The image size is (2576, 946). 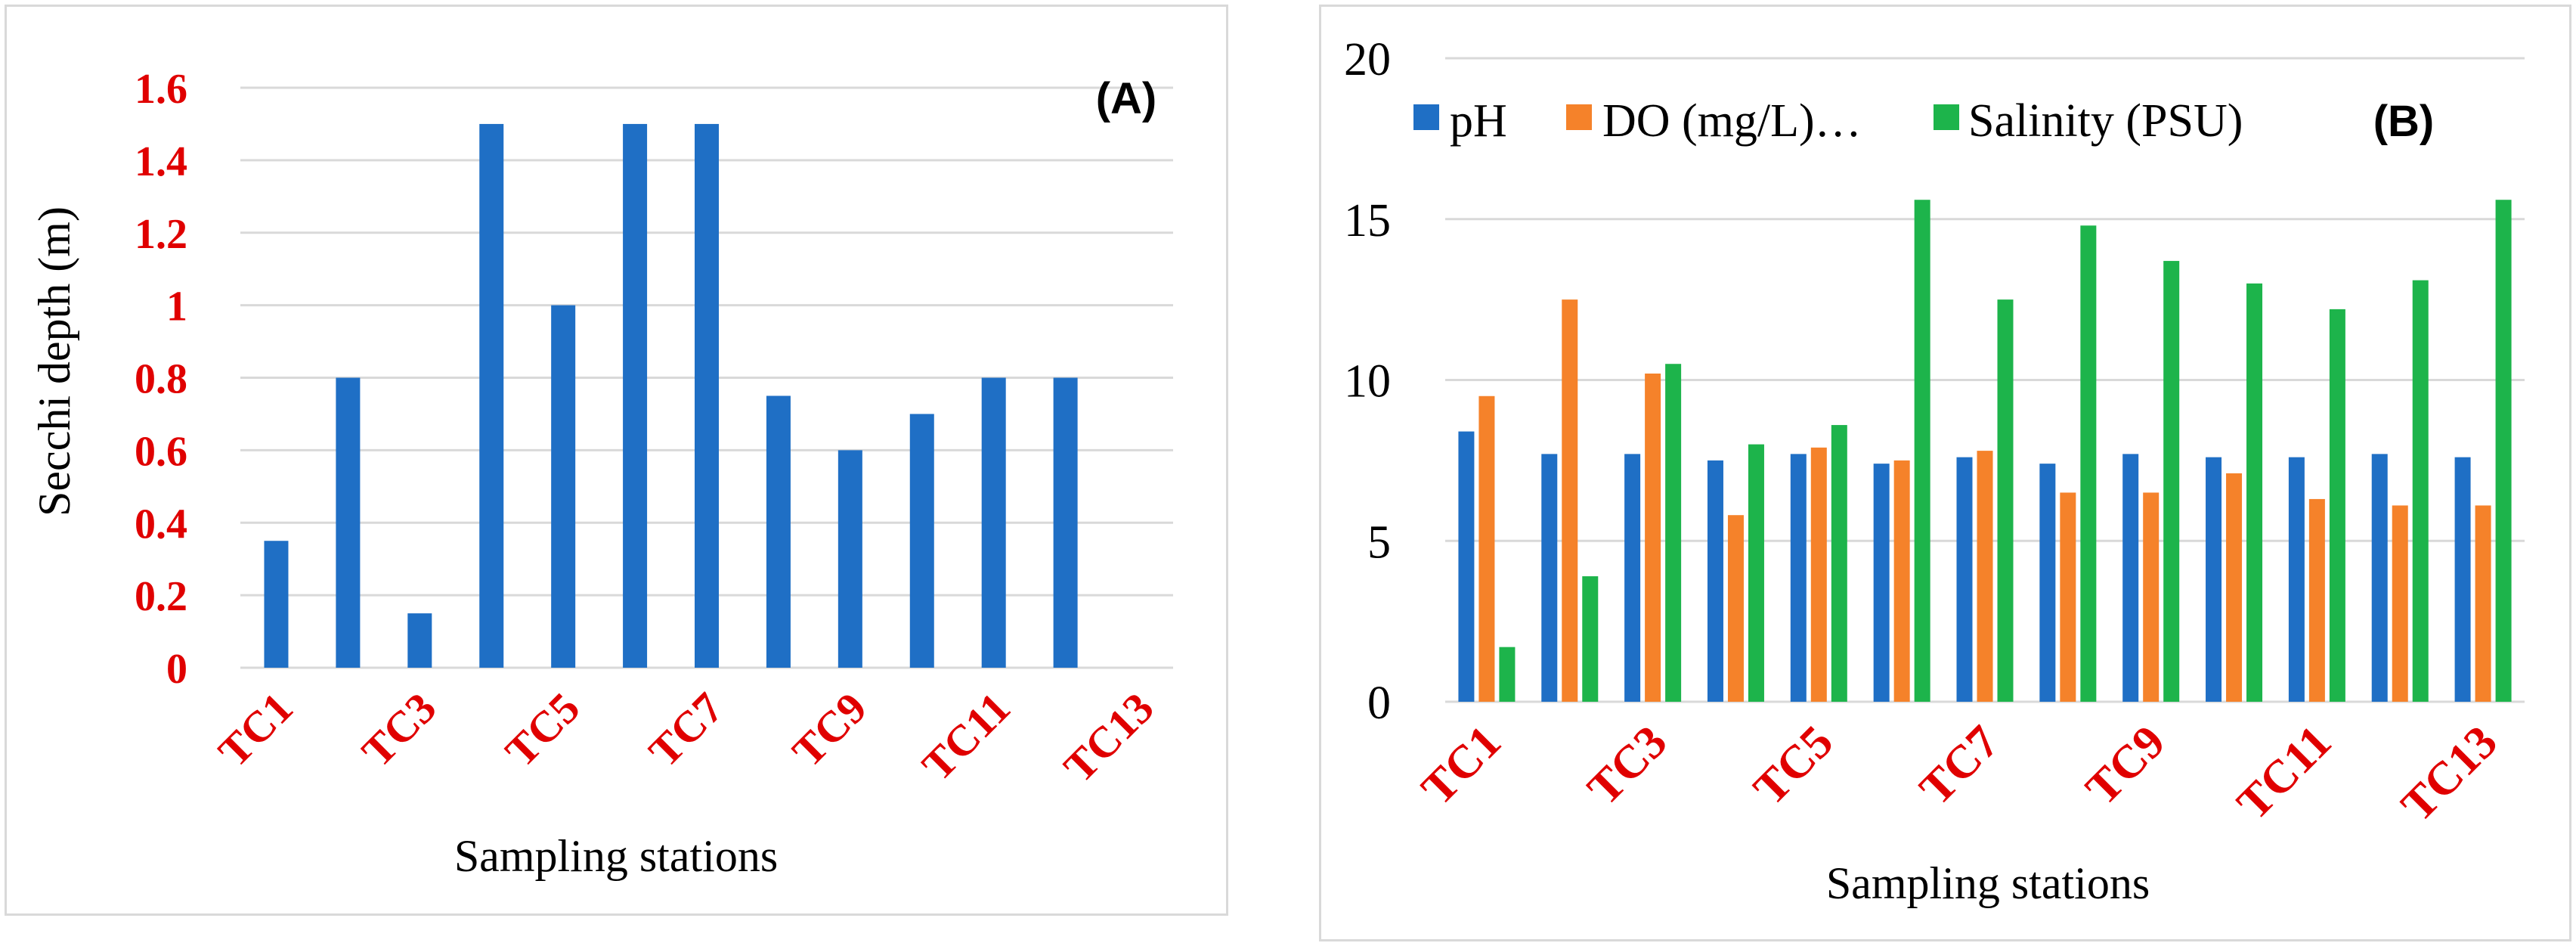 I want to click on chart-b-bar-salinity-tc9, so click(x=2171, y=481).